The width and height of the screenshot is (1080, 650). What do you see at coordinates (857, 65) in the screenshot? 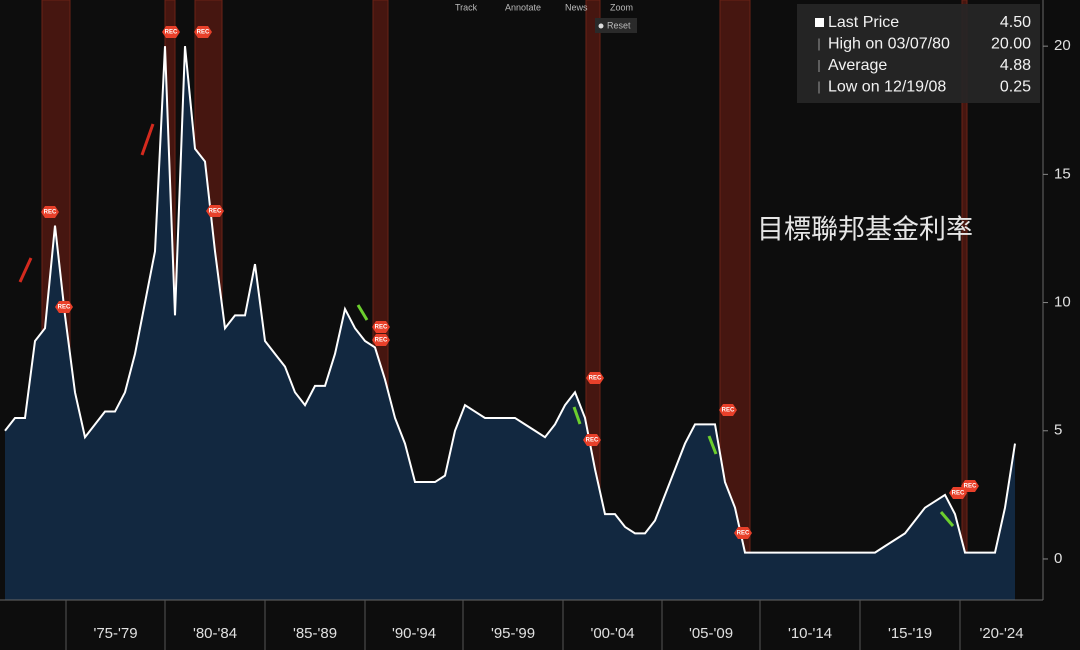
I see `legend-label: Average` at bounding box center [857, 65].